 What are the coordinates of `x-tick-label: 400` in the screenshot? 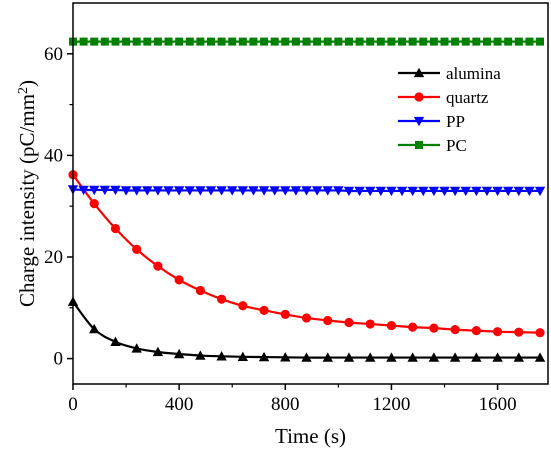 It's located at (179, 404).